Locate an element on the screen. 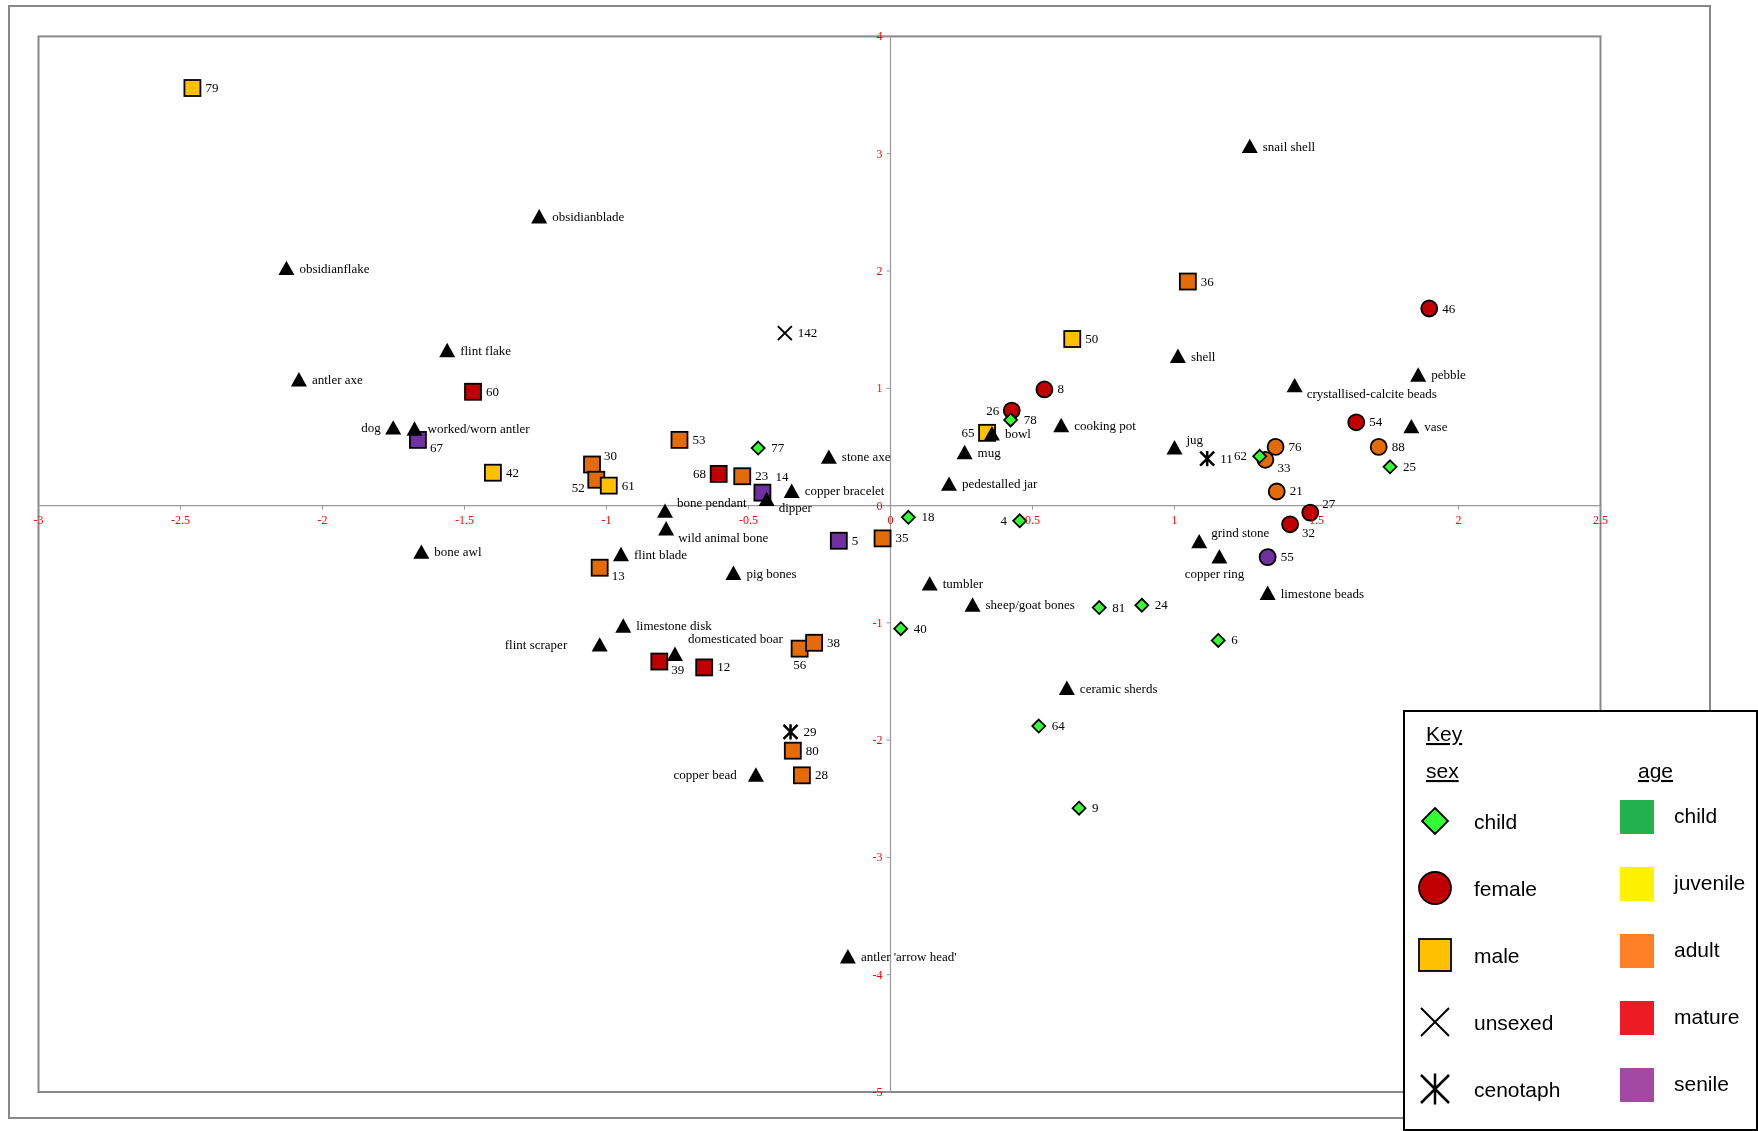 The width and height of the screenshot is (1758, 1131). annotation: 38 is located at coordinates (834, 642).